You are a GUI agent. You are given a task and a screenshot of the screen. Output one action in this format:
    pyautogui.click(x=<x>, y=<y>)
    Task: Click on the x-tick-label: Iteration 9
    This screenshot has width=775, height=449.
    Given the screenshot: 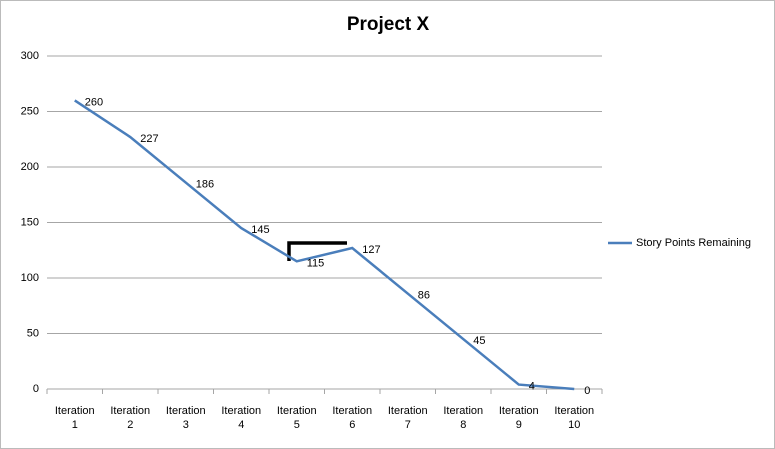 What is the action you would take?
    pyautogui.click(x=518, y=418)
    